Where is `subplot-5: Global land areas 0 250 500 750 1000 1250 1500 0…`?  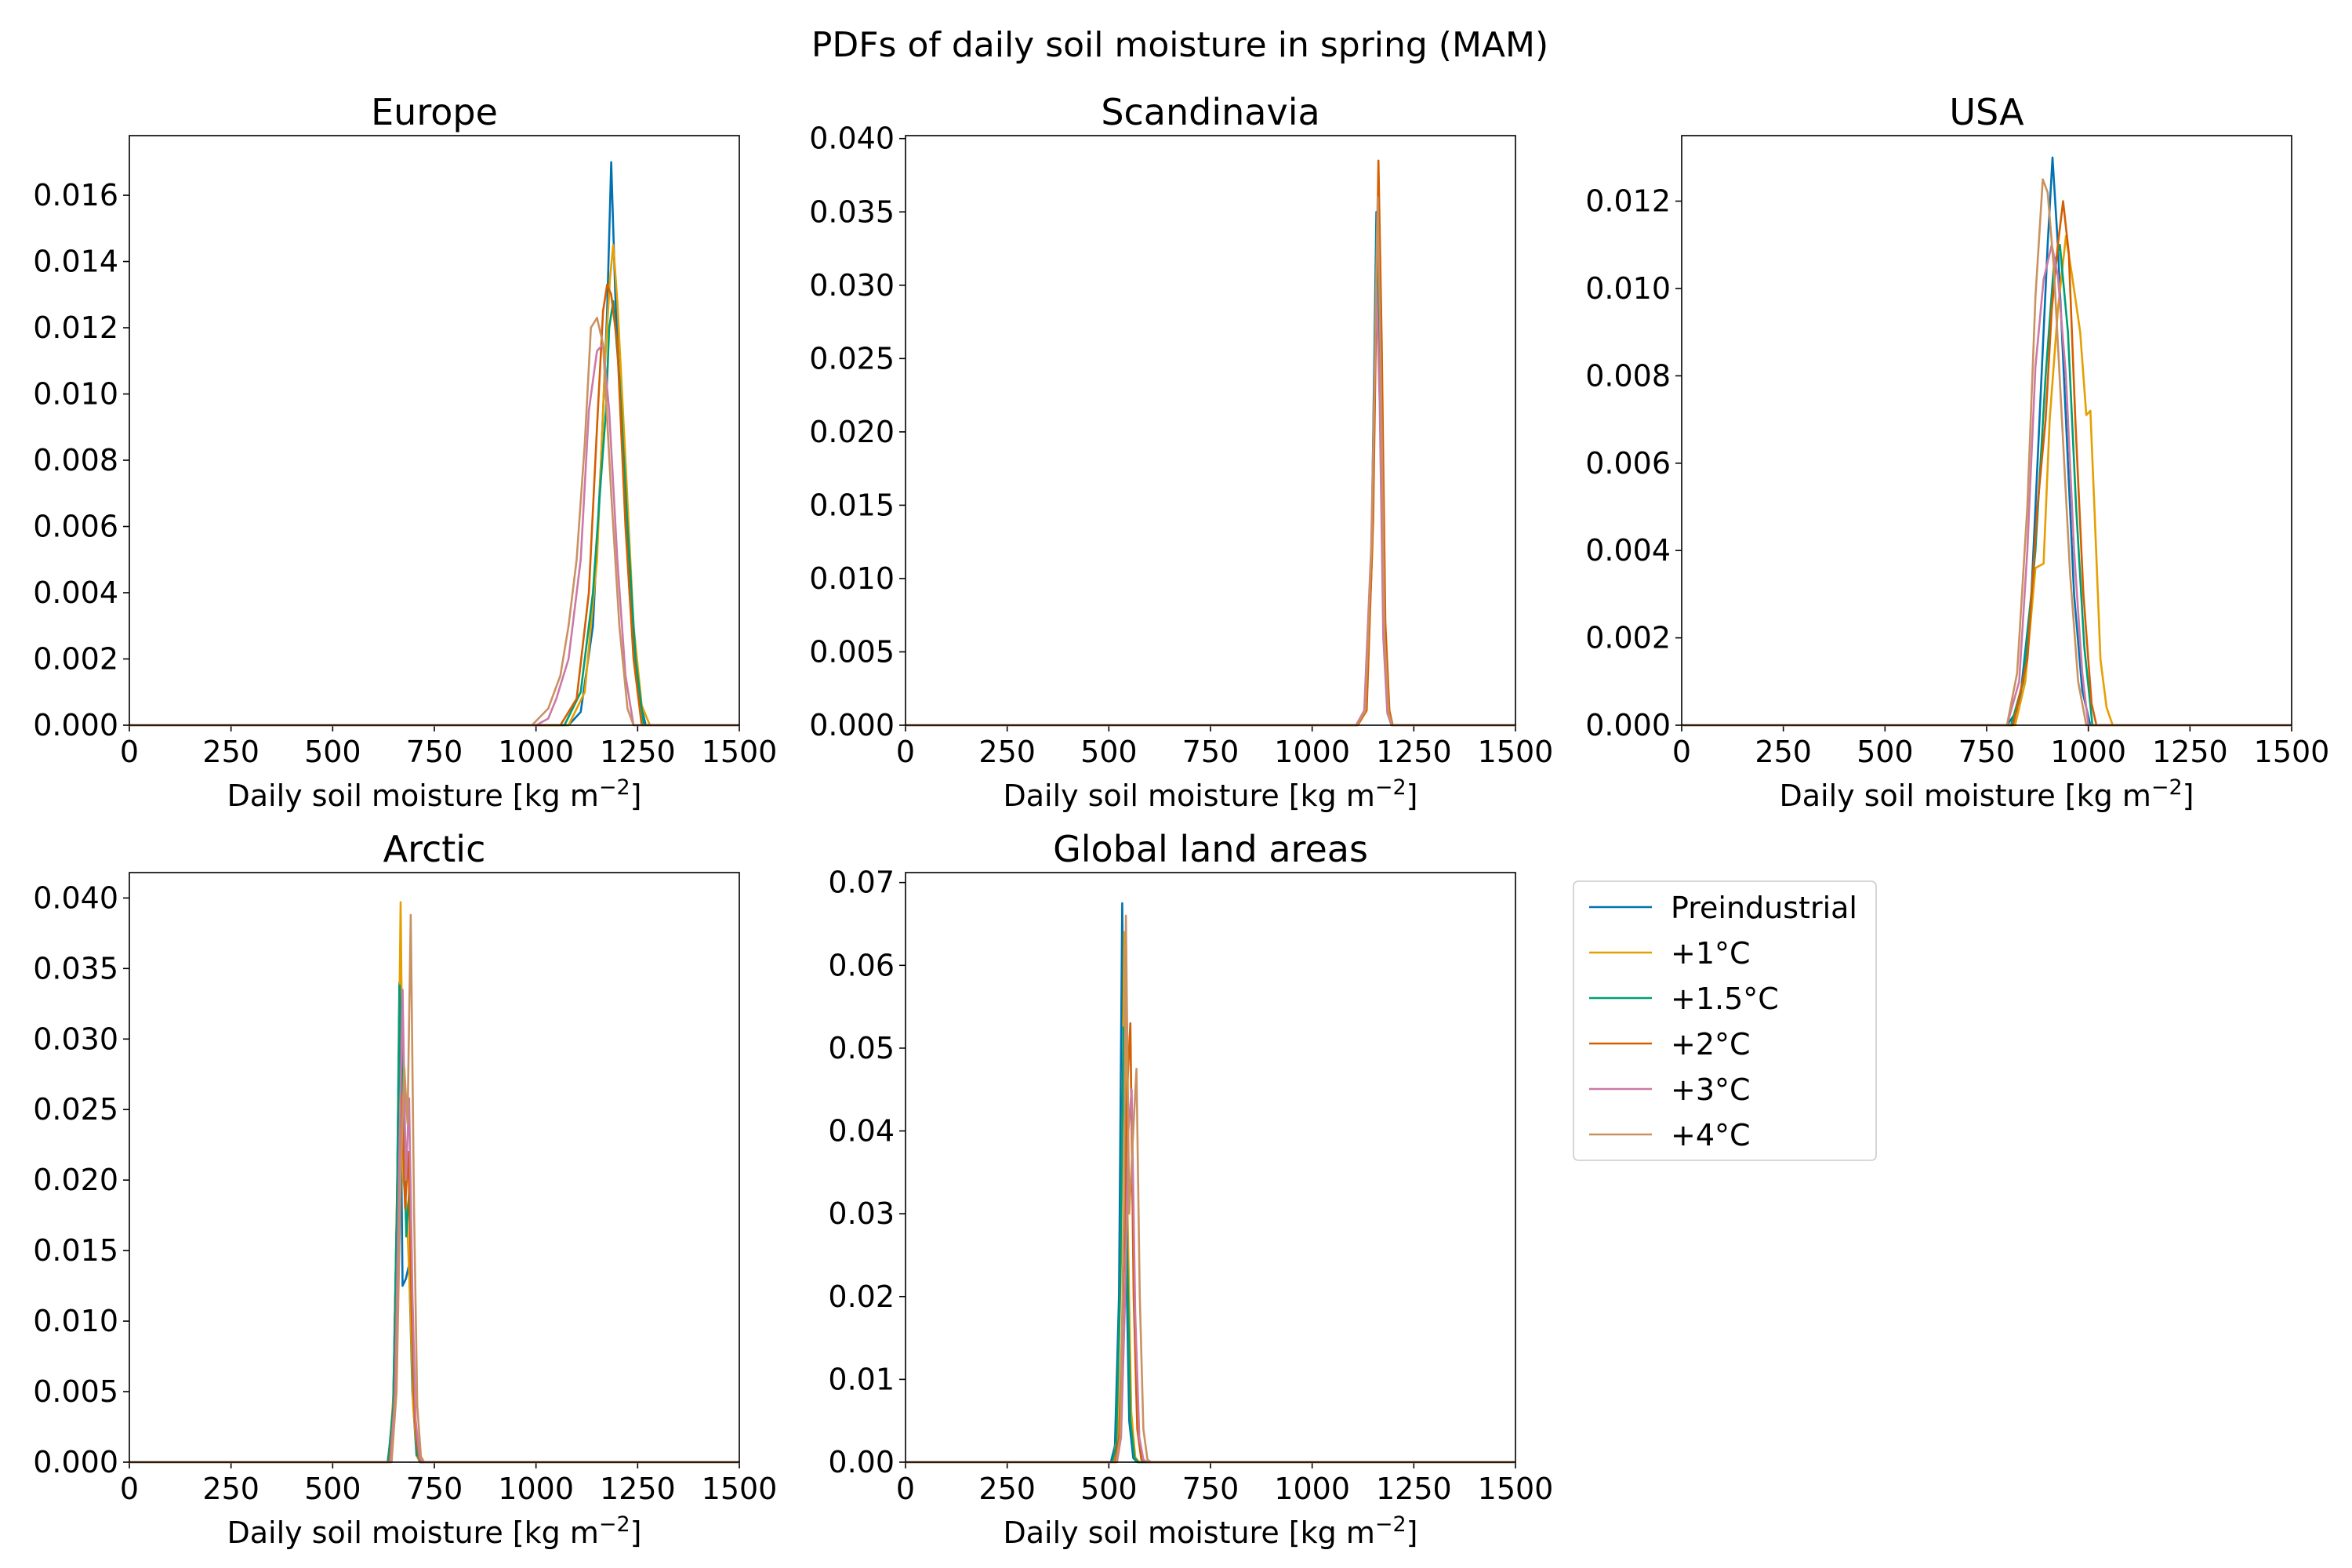 subplot-5: Global land areas 0 250 500 750 1000 1250 1500 0… is located at coordinates (1190, 1189).